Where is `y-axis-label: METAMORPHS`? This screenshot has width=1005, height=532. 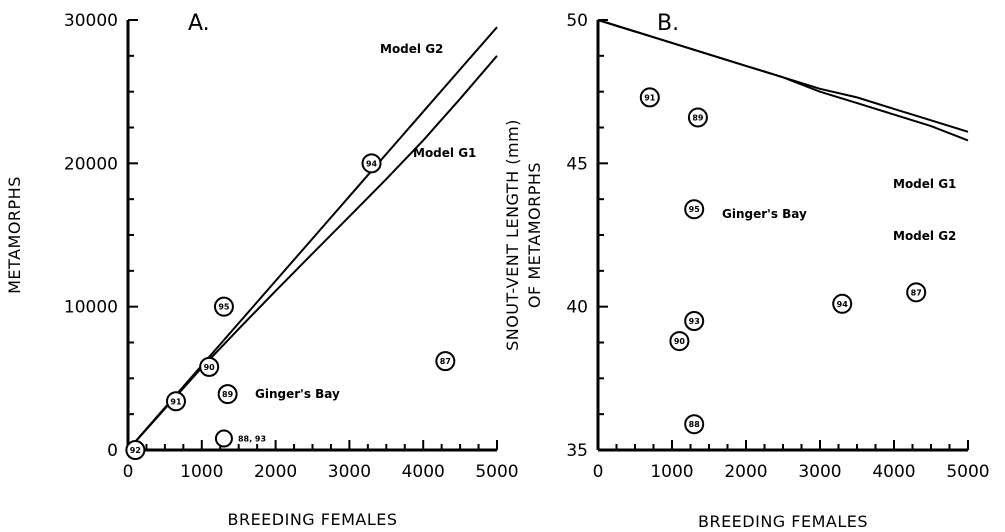 y-axis-label: METAMORPHS is located at coordinates (14, 235).